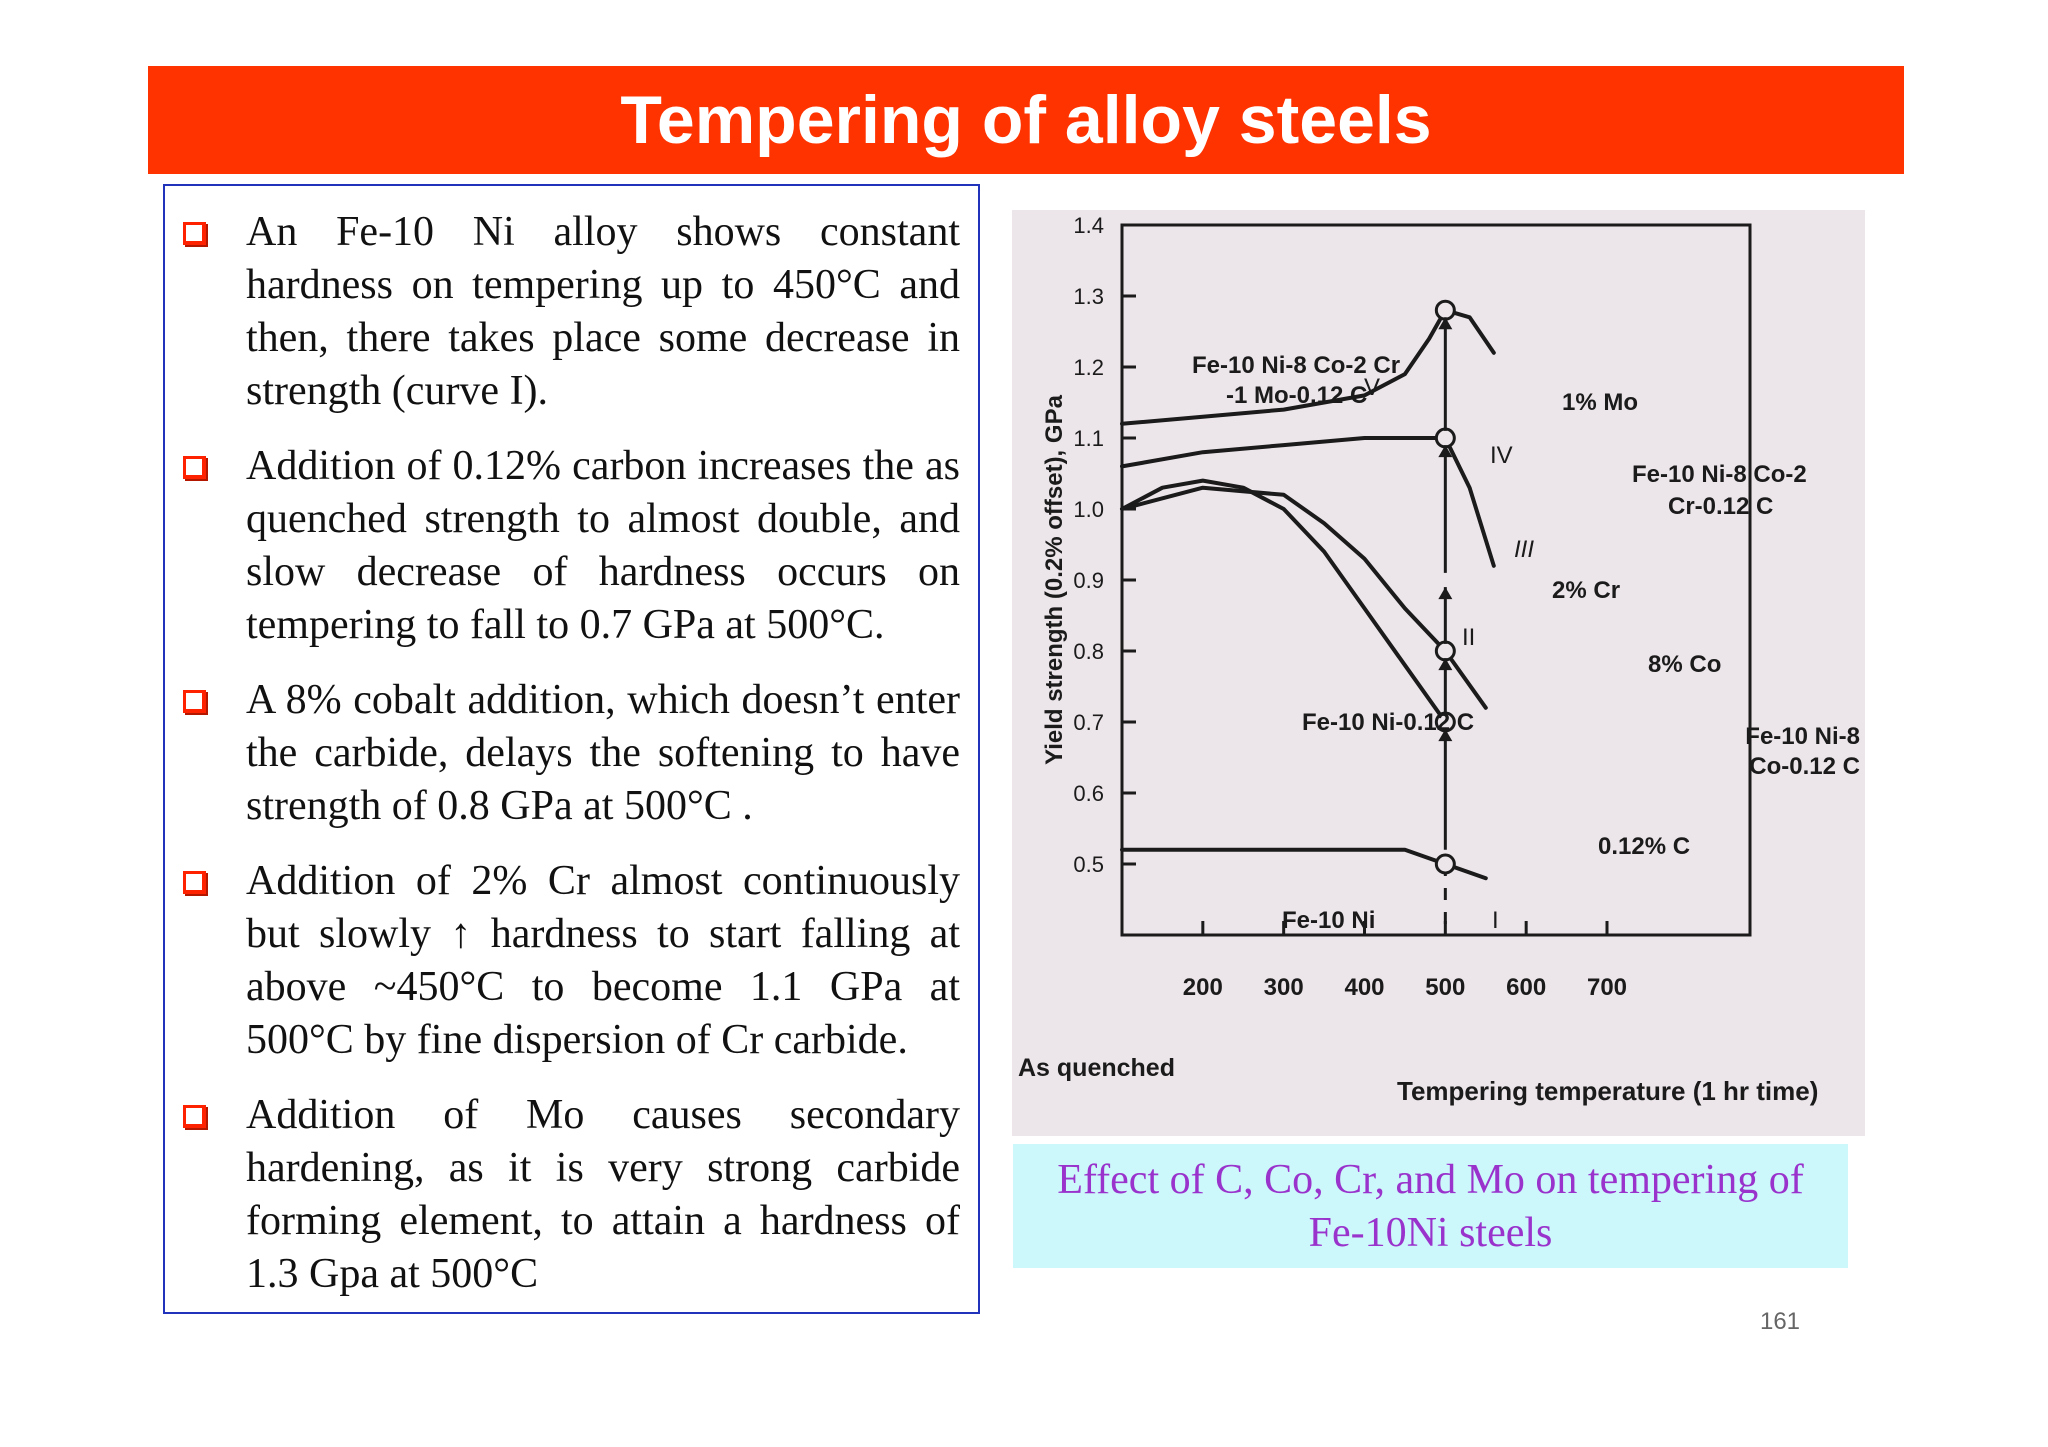 Image resolution: width=2048 pixels, height=1447 pixels. What do you see at coordinates (1684, 664) in the screenshot?
I see `annotation-8-co: 8% Co` at bounding box center [1684, 664].